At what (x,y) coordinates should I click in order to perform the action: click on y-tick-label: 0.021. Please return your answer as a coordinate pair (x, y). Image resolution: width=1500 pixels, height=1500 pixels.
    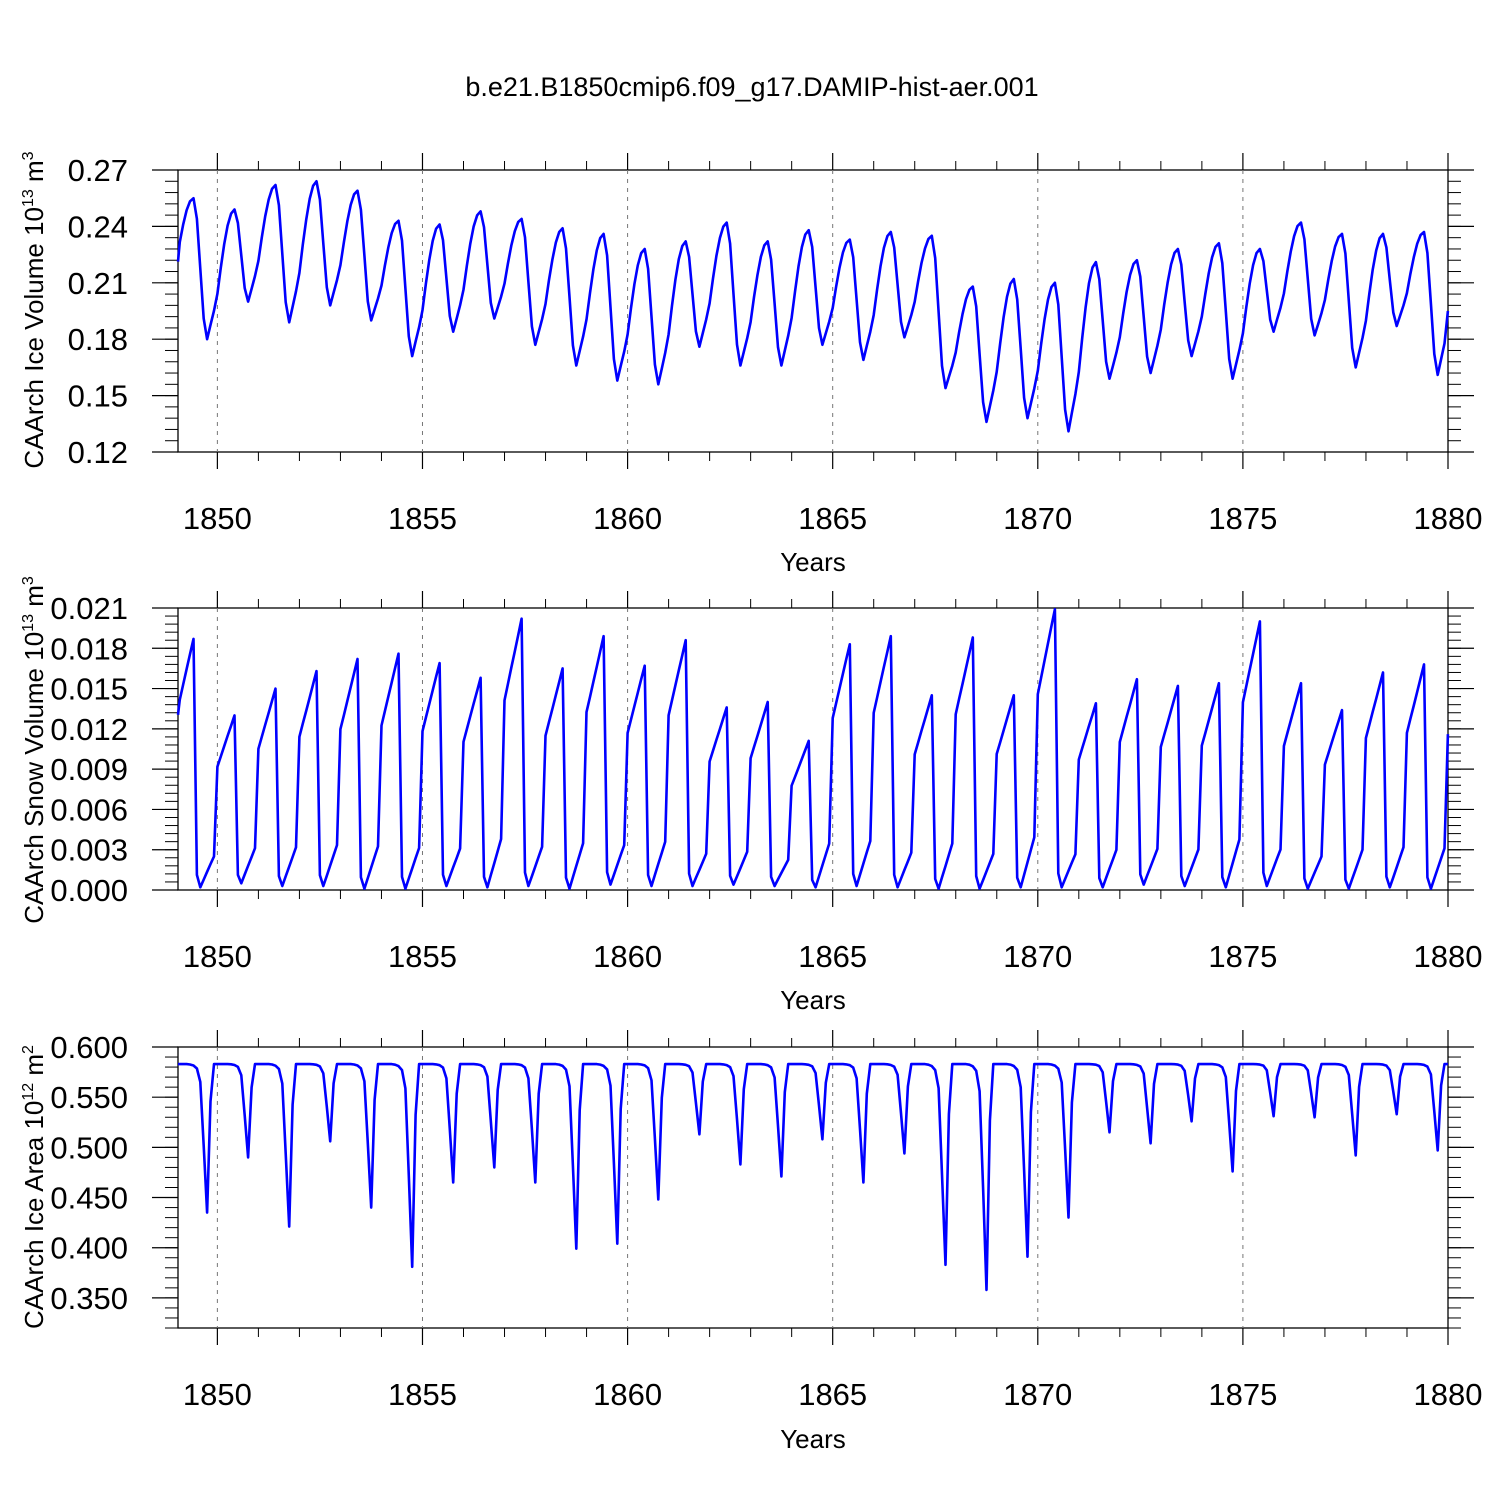
    Looking at the image, I should click on (89, 608).